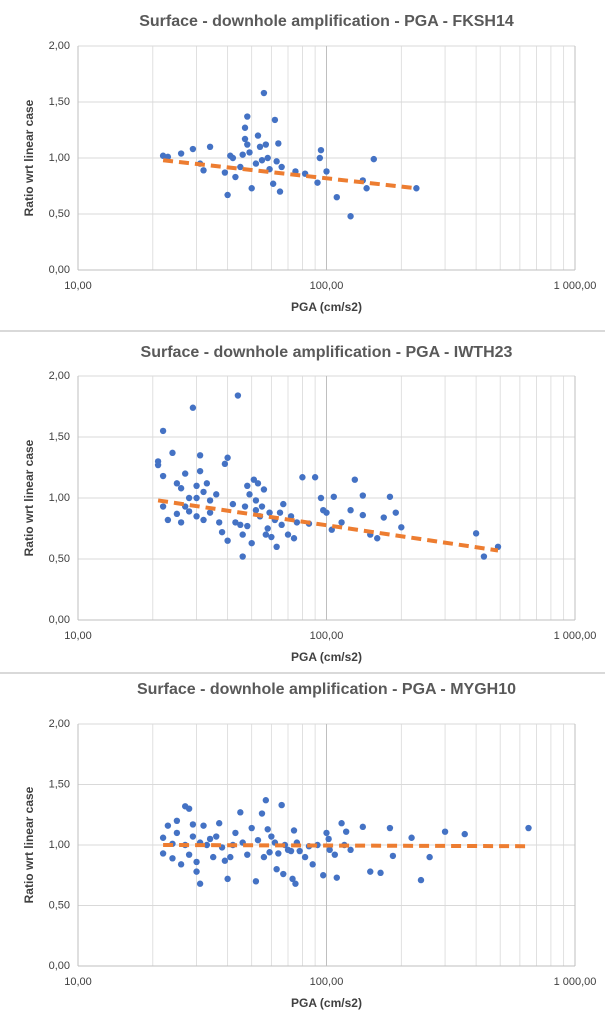 The image size is (605, 1025). I want to click on y-tick-label: 0,00, so click(59, 270).